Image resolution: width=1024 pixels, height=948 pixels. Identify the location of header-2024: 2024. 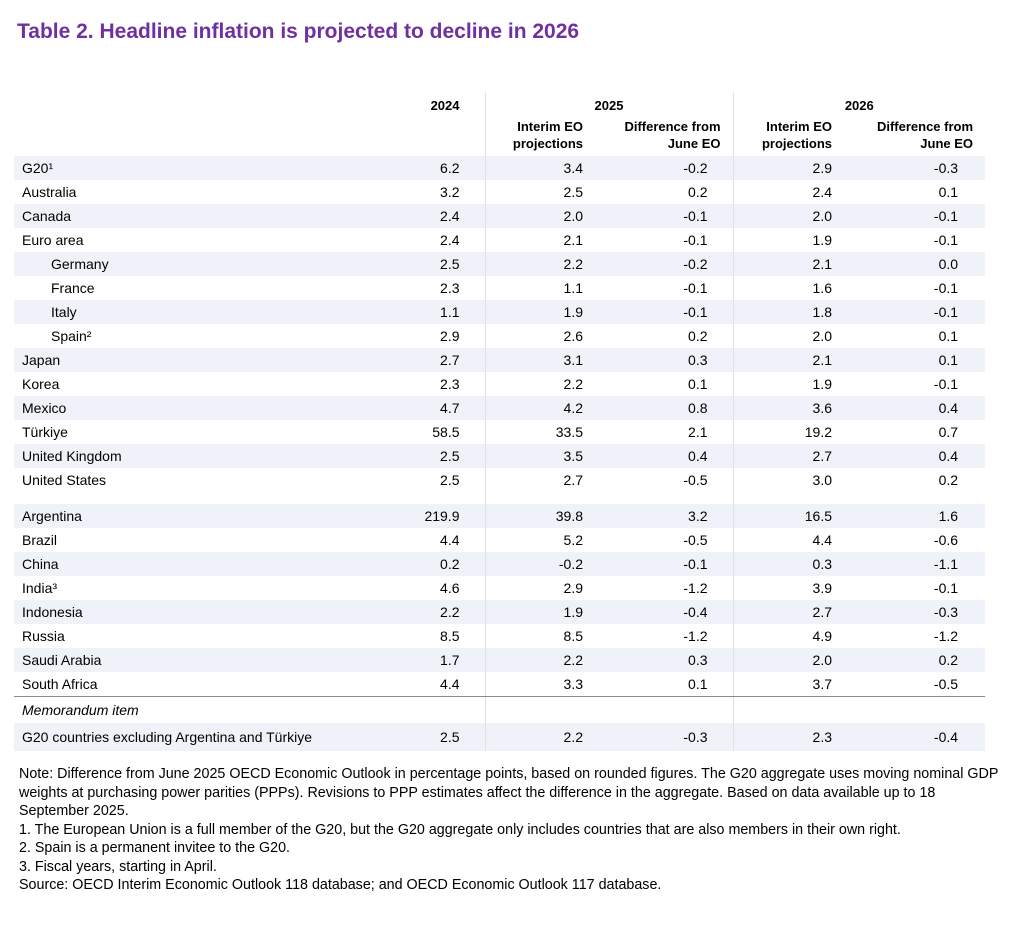
(445, 105).